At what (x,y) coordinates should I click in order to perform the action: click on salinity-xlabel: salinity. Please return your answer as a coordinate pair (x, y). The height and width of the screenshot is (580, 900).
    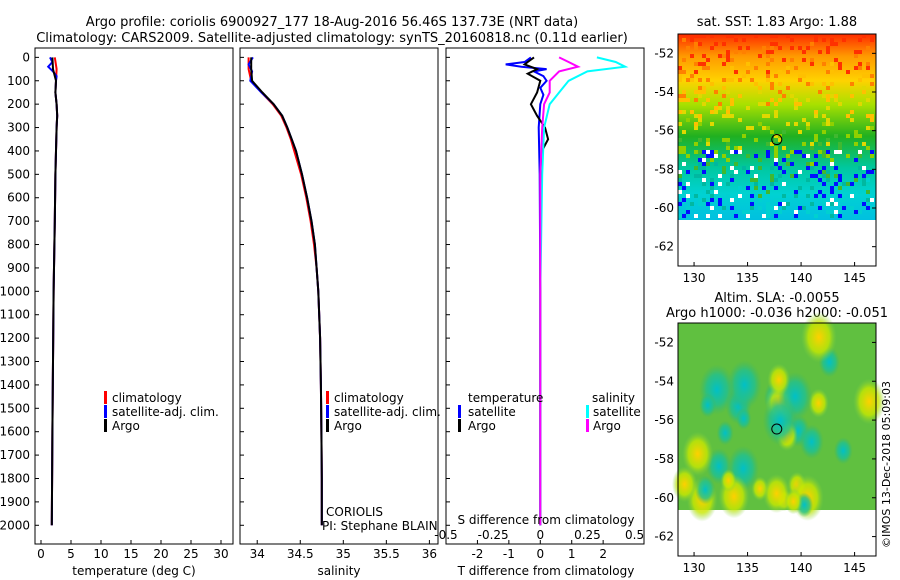
    Looking at the image, I should click on (338, 571).